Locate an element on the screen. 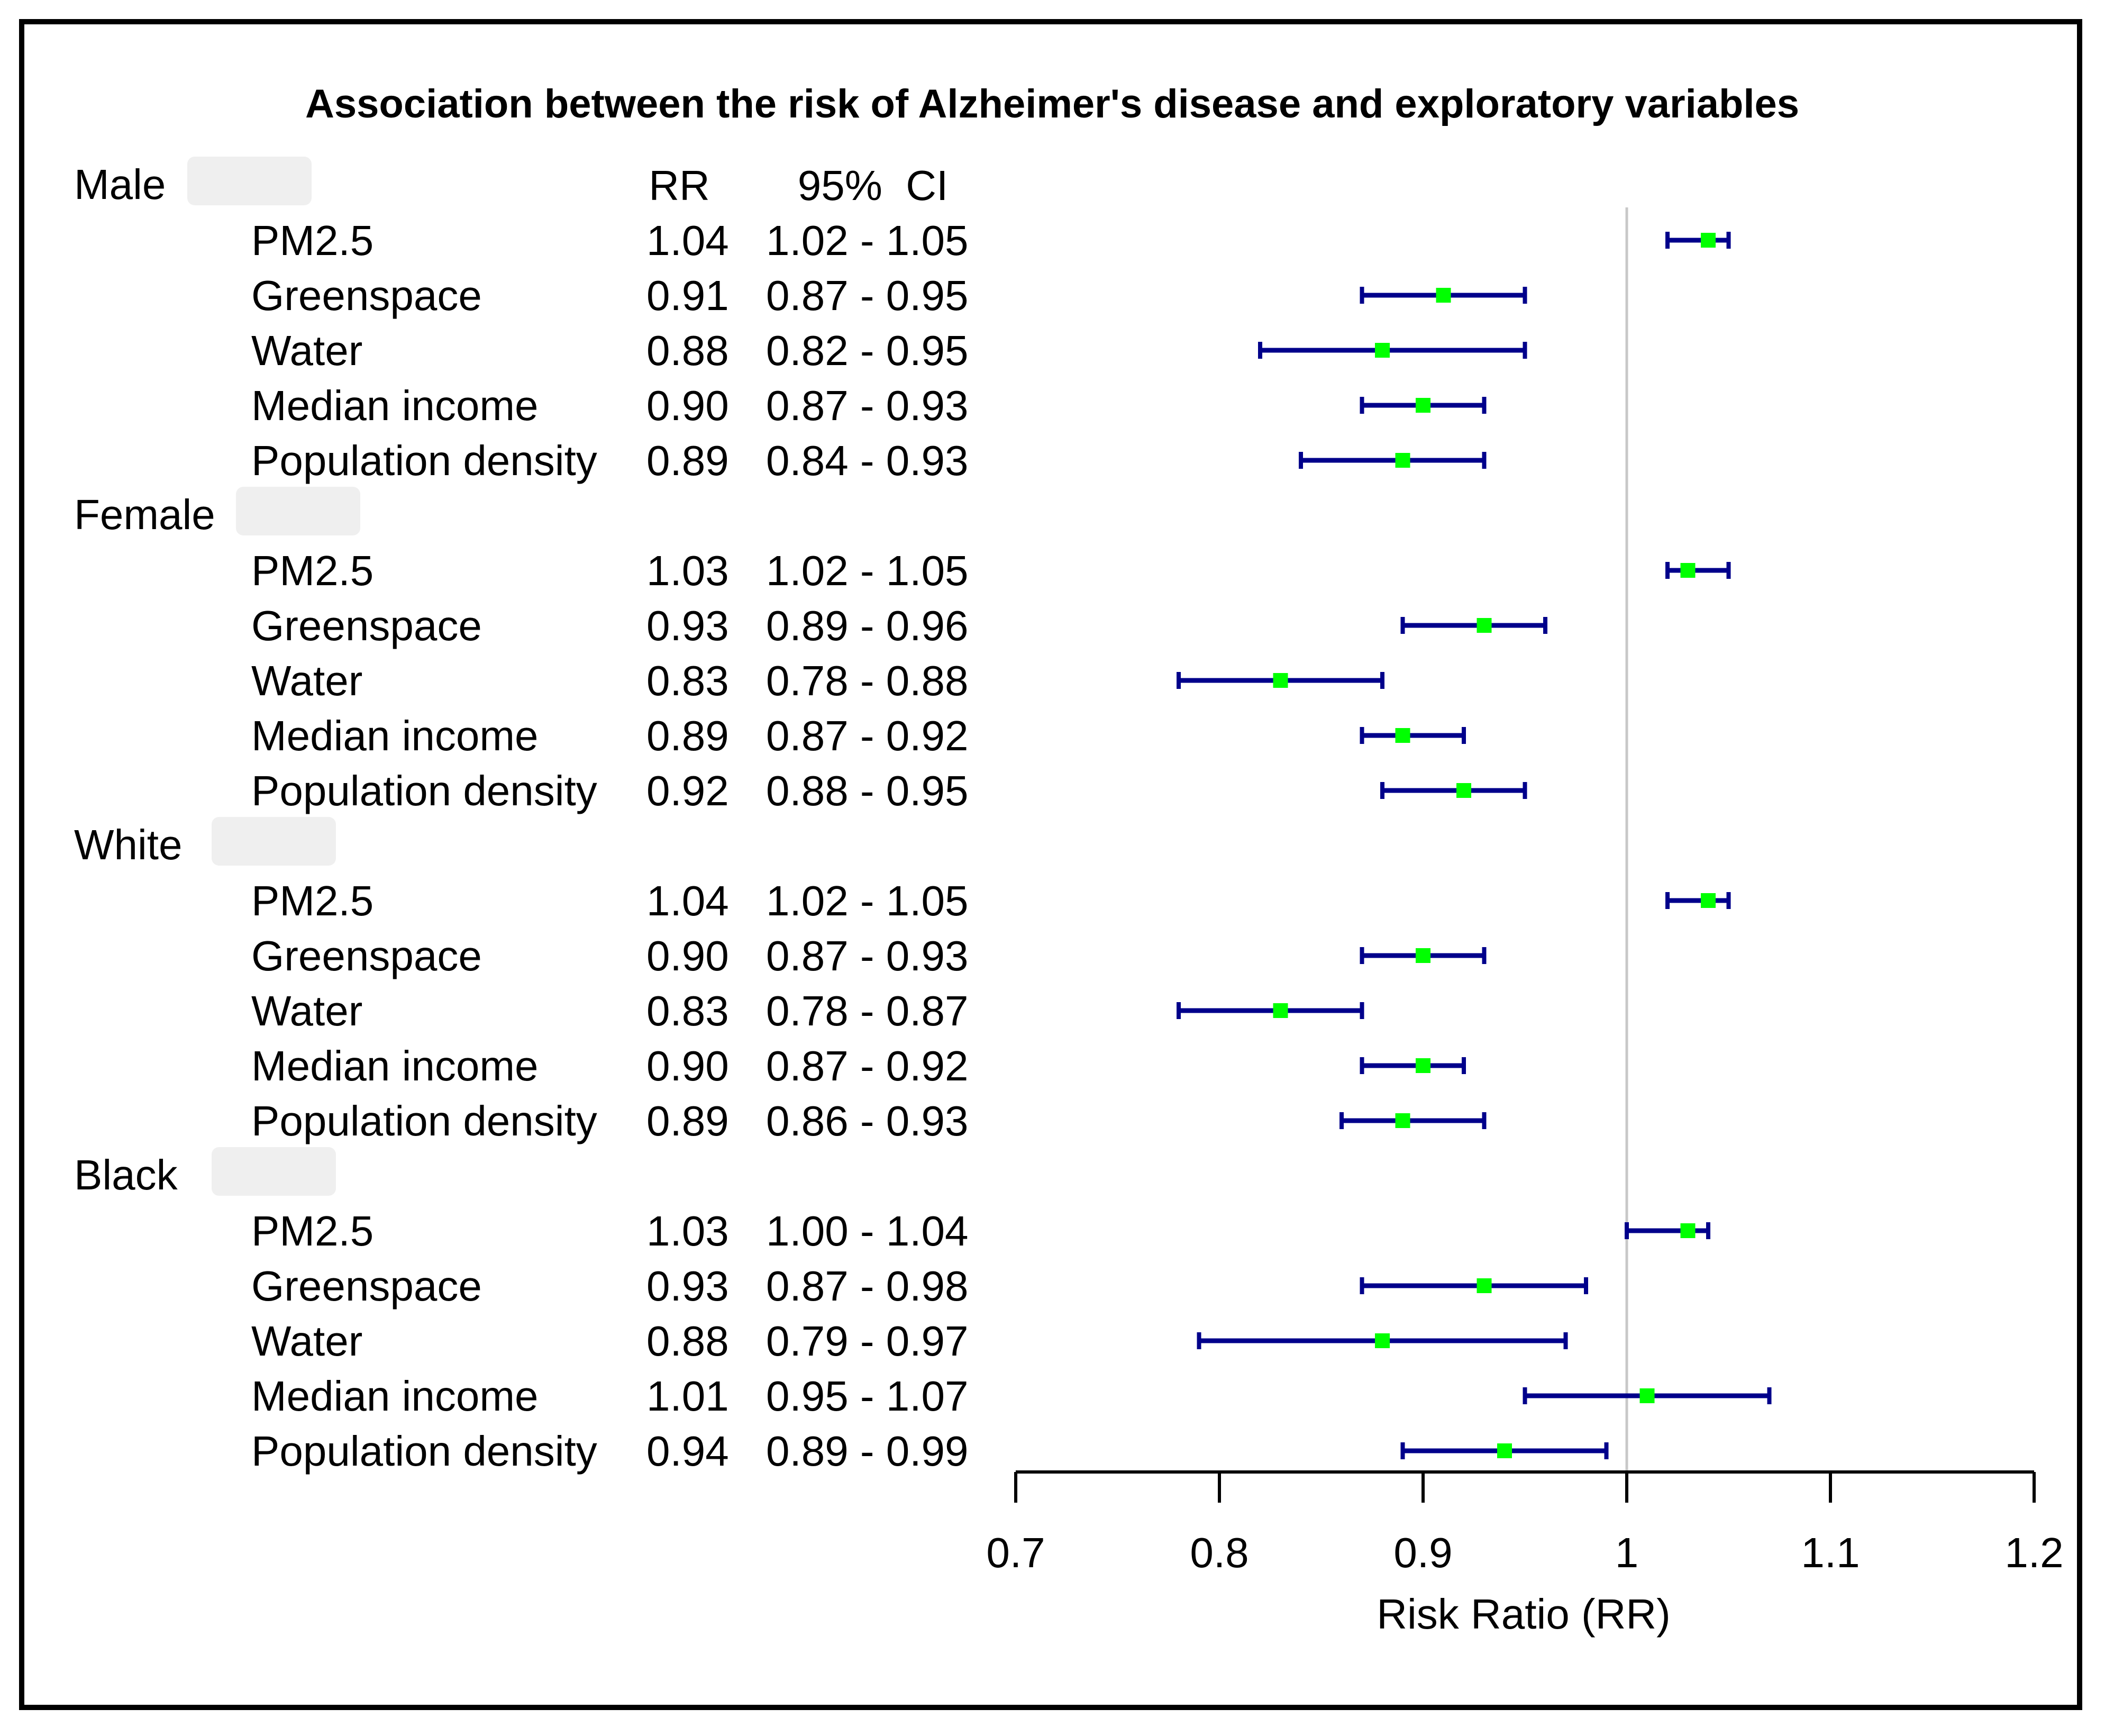 Image resolution: width=2105 pixels, height=1736 pixels. group-label-male: Male is located at coordinates (120, 184).